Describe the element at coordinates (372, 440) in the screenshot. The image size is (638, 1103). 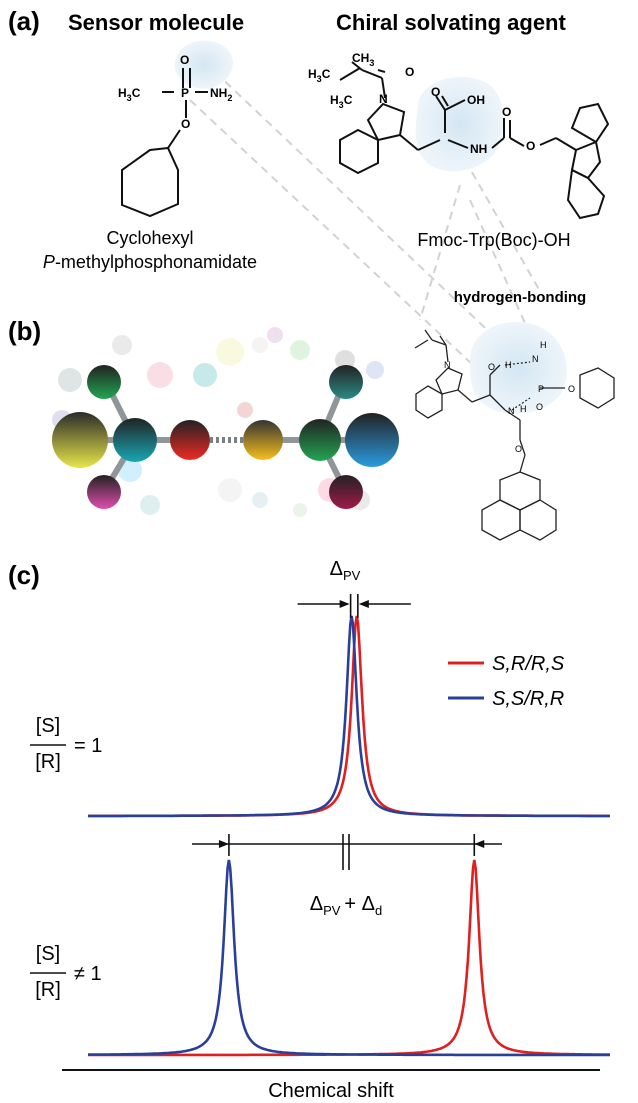
I see `atom-blue` at that location.